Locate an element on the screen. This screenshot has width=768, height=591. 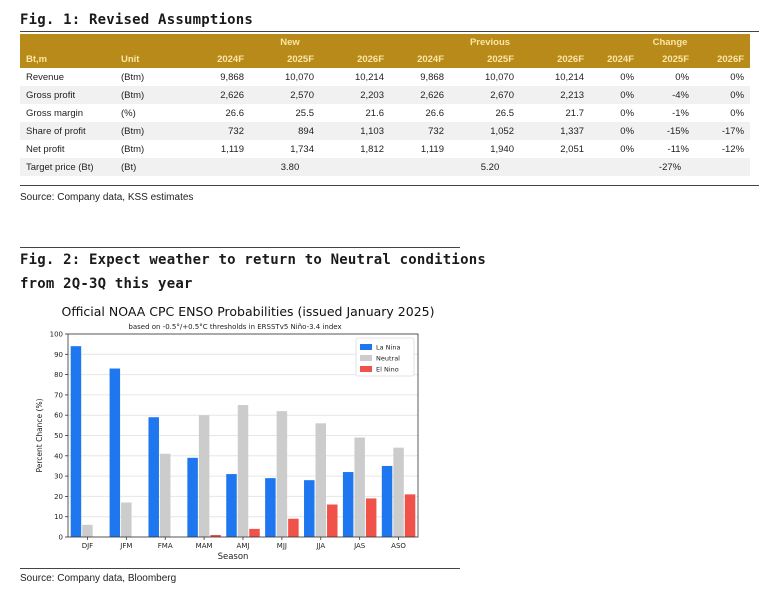
table-cell: (%) is located at coordinates (152, 113).